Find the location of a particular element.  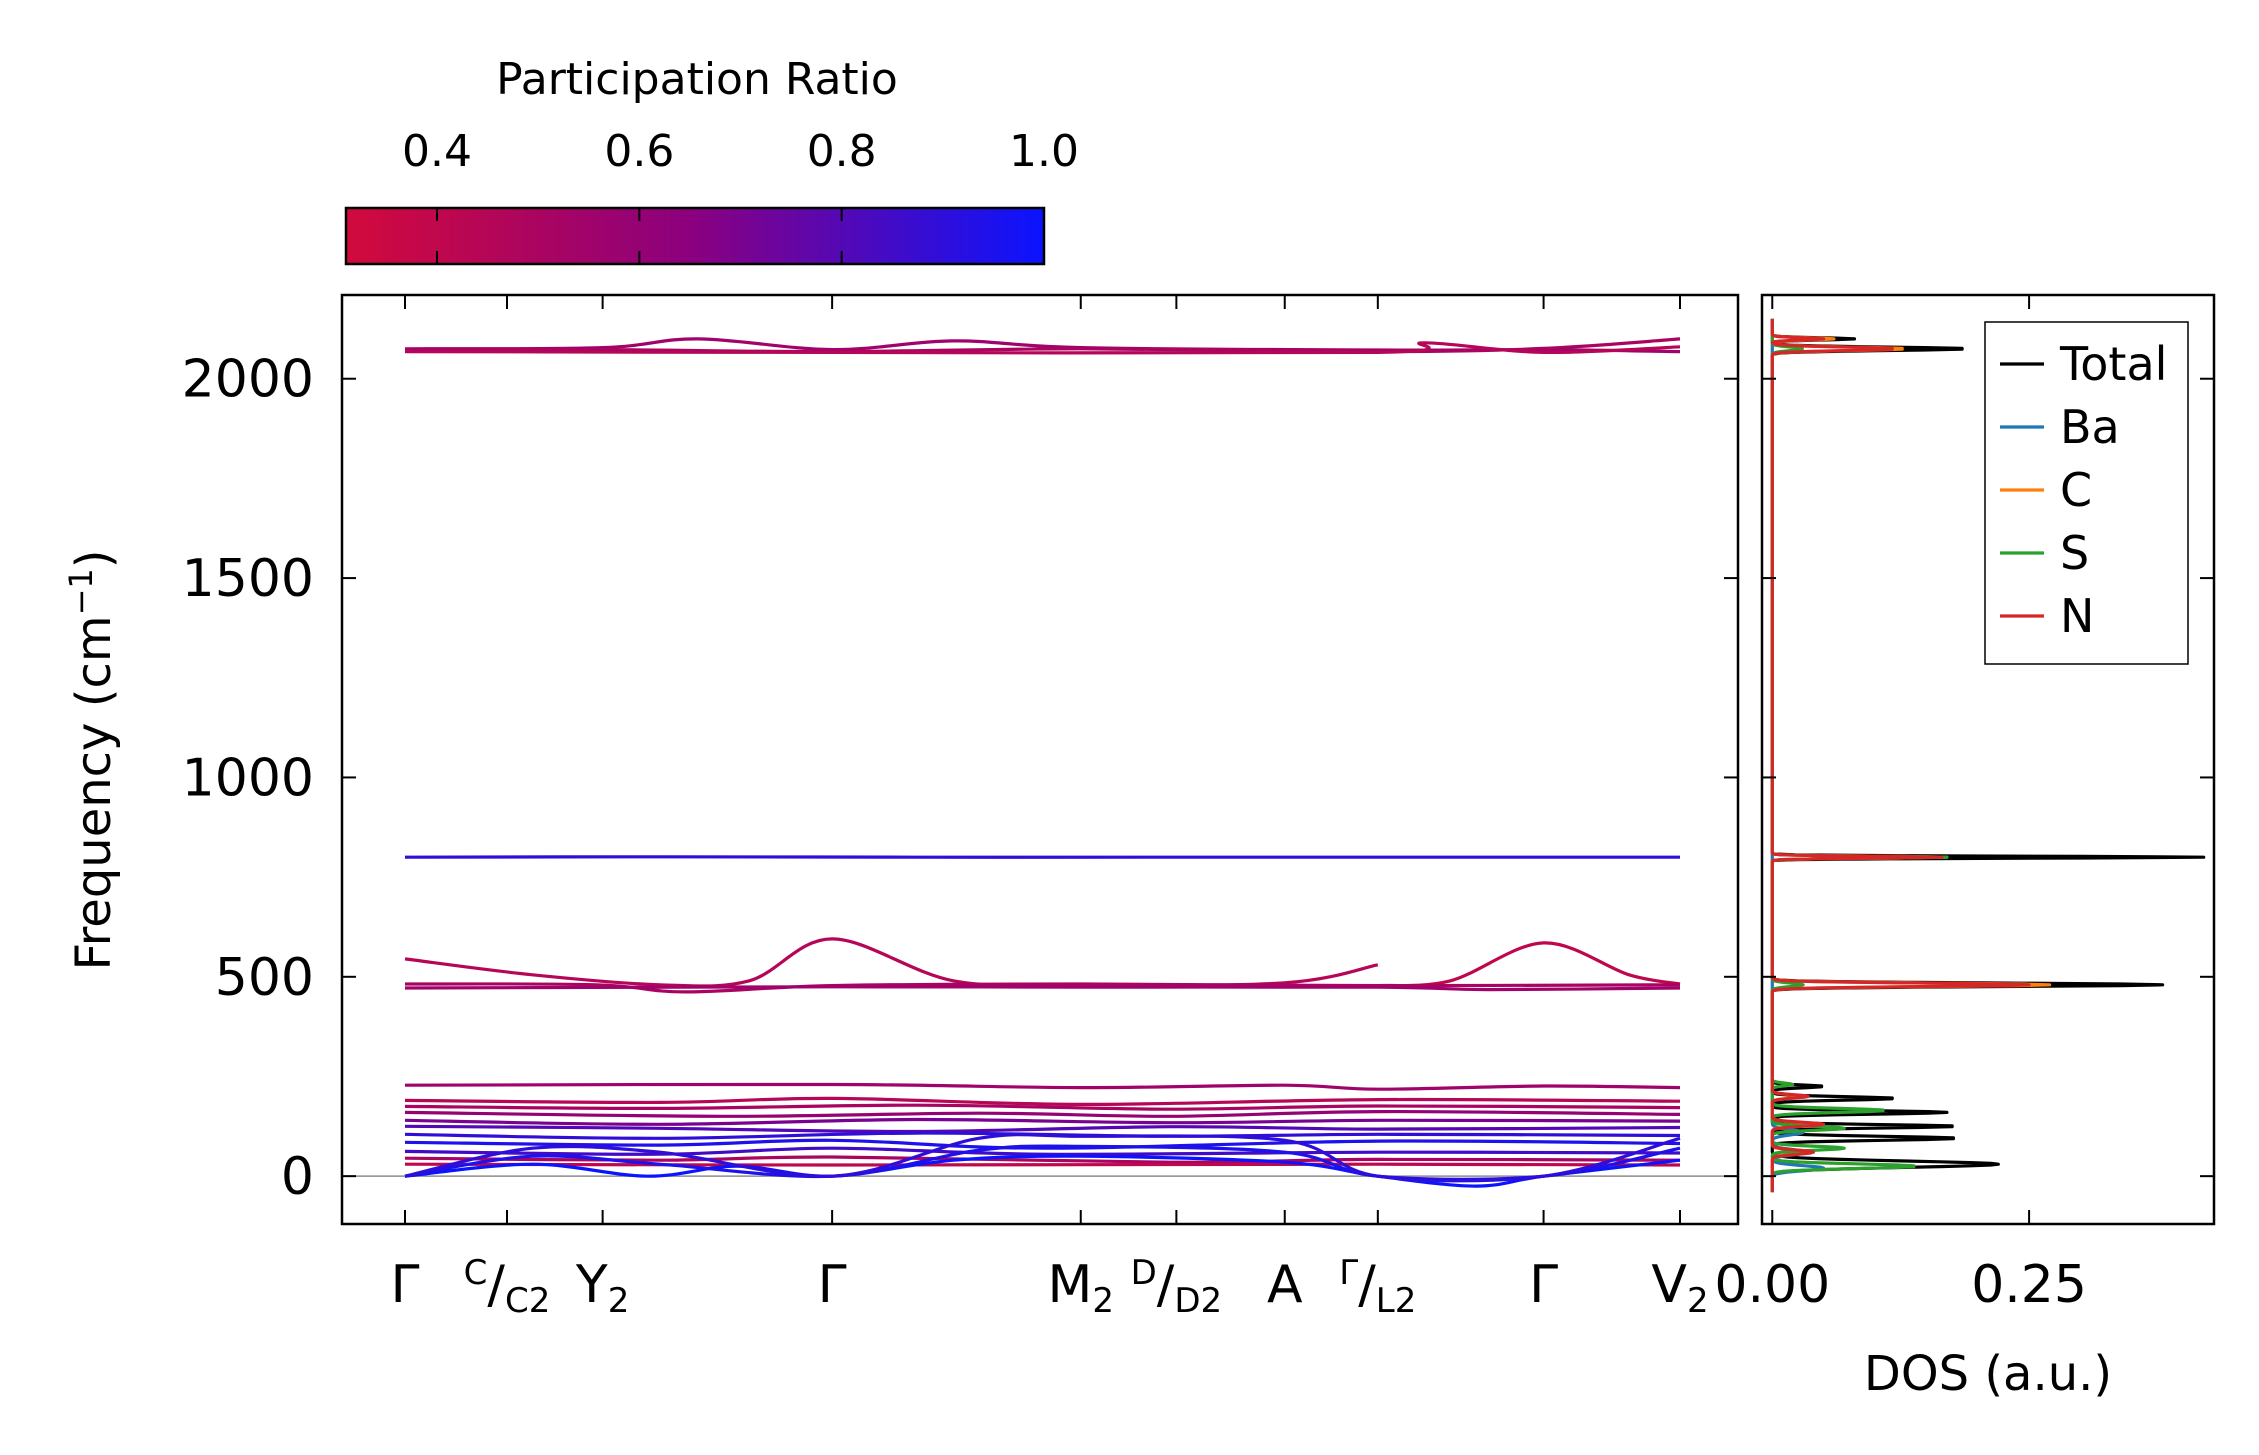

path-label: D/D2 is located at coordinates (1177, 1287).